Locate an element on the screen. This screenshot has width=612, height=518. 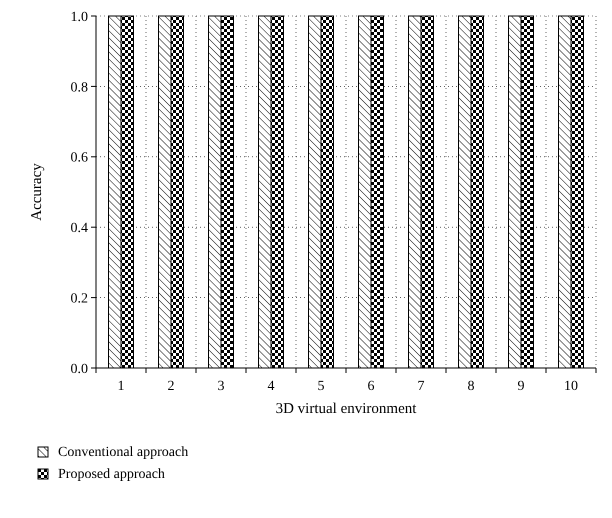
x-tick-label: 9 is located at coordinates (521, 386).